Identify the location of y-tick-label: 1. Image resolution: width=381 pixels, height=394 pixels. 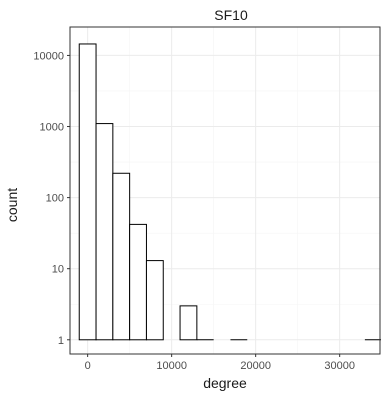
(61, 341).